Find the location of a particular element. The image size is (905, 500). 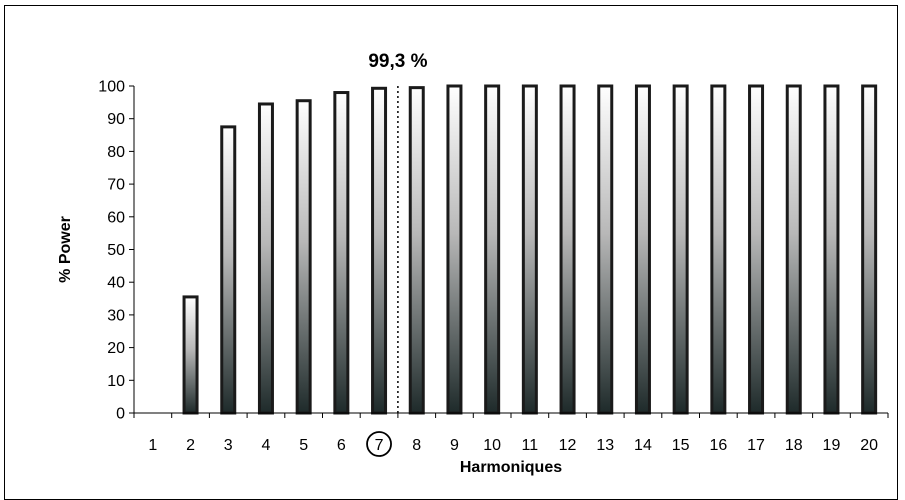

x-tick-label: 9 is located at coordinates (454, 445).